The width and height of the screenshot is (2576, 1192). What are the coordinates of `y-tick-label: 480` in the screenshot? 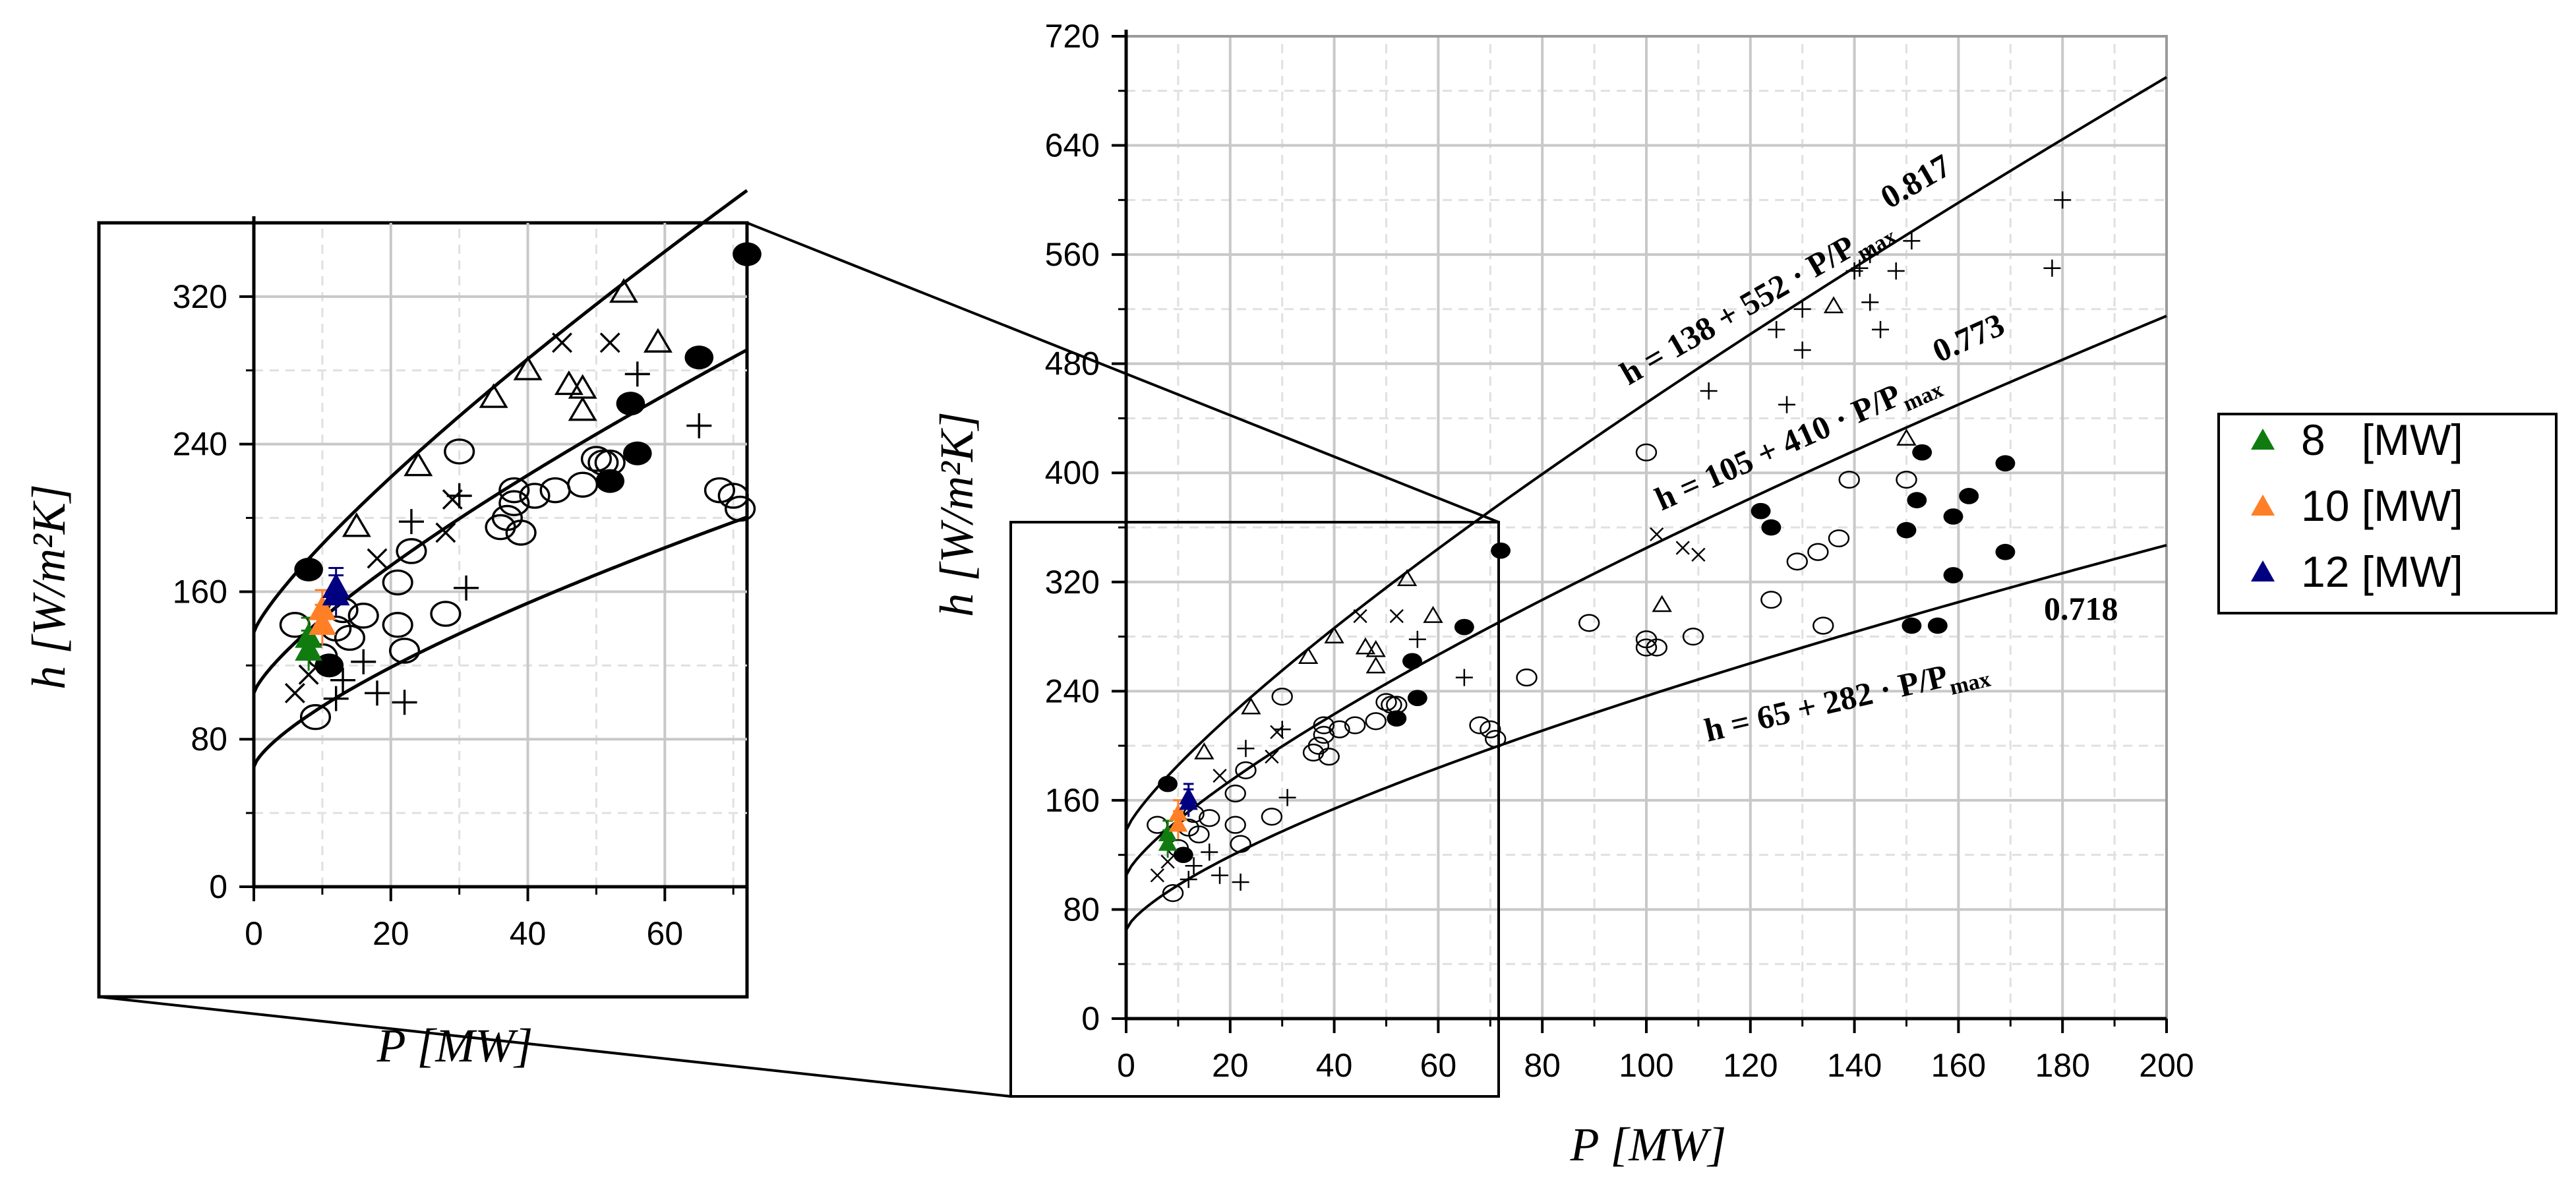 It's located at (1072, 363).